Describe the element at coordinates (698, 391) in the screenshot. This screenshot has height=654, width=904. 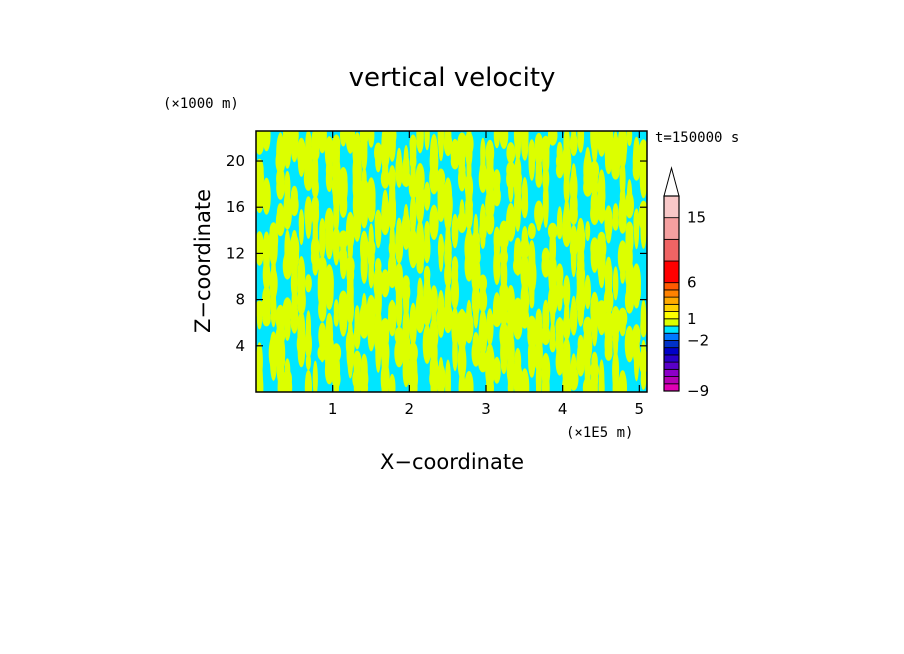
I see `colorbar-label: −9` at that location.